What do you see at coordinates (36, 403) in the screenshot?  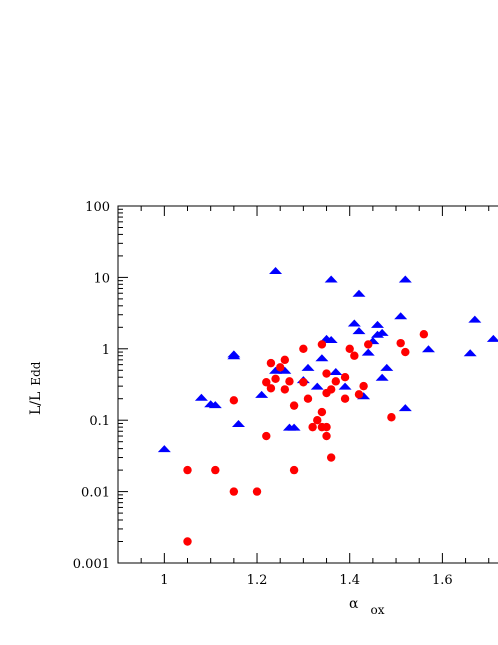 I see `y-axis-main: L/L` at bounding box center [36, 403].